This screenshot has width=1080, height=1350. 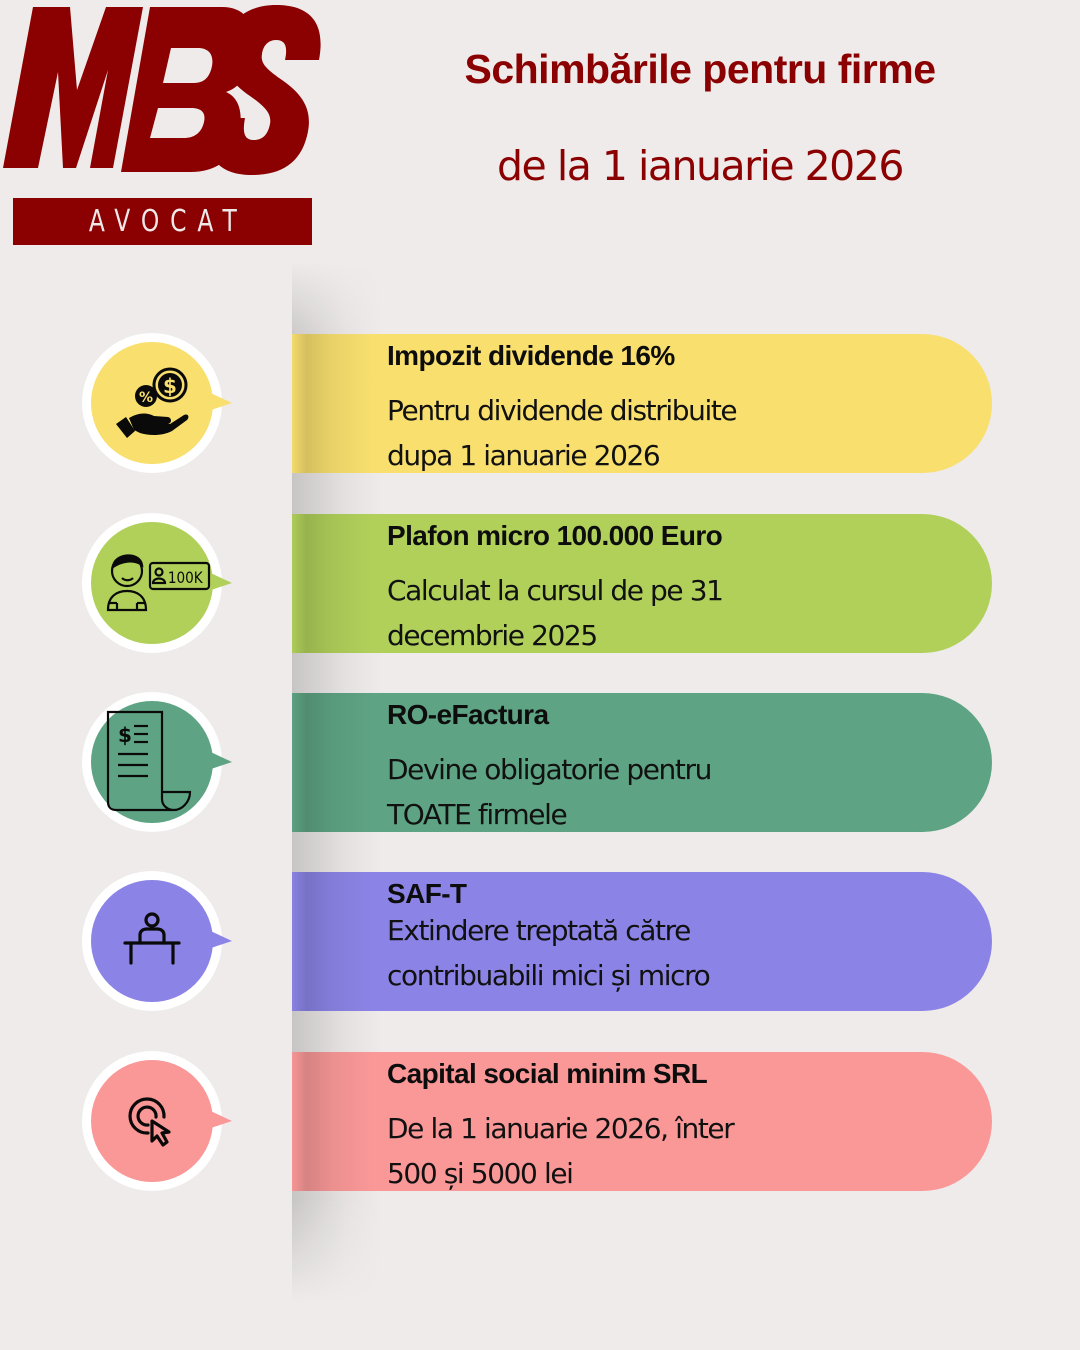 I want to click on item-badge: 100K, so click(x=158, y=583).